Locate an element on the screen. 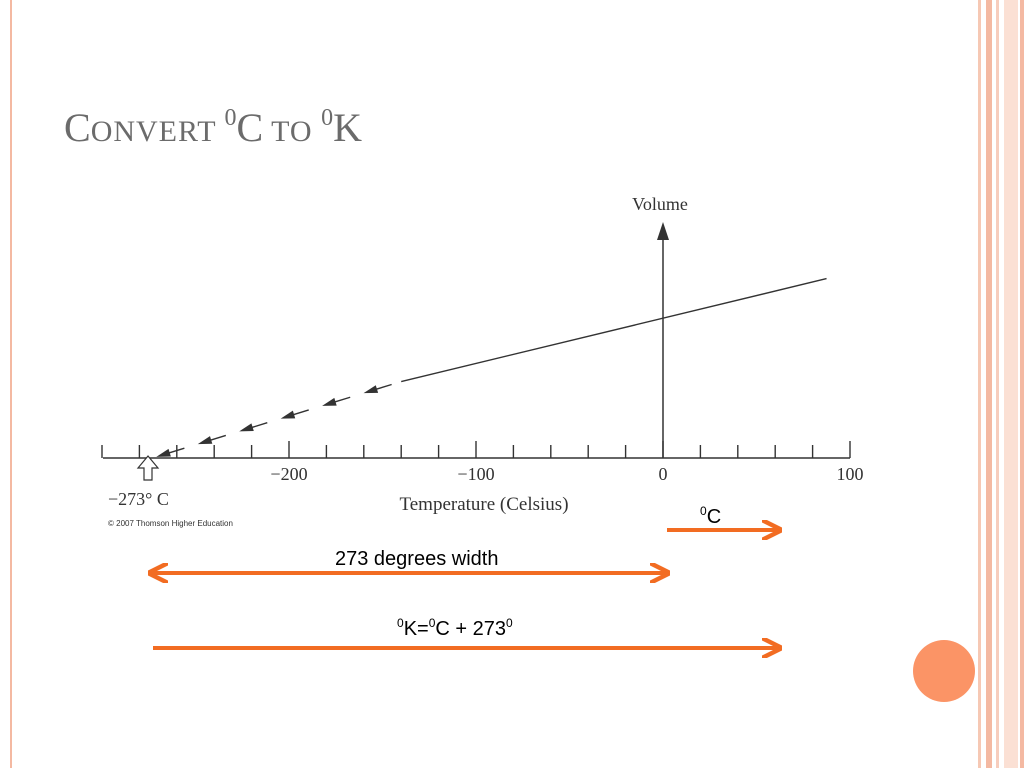 The height and width of the screenshot is (768, 1024). absolute-zero-marker-icon is located at coordinates (148, 468).